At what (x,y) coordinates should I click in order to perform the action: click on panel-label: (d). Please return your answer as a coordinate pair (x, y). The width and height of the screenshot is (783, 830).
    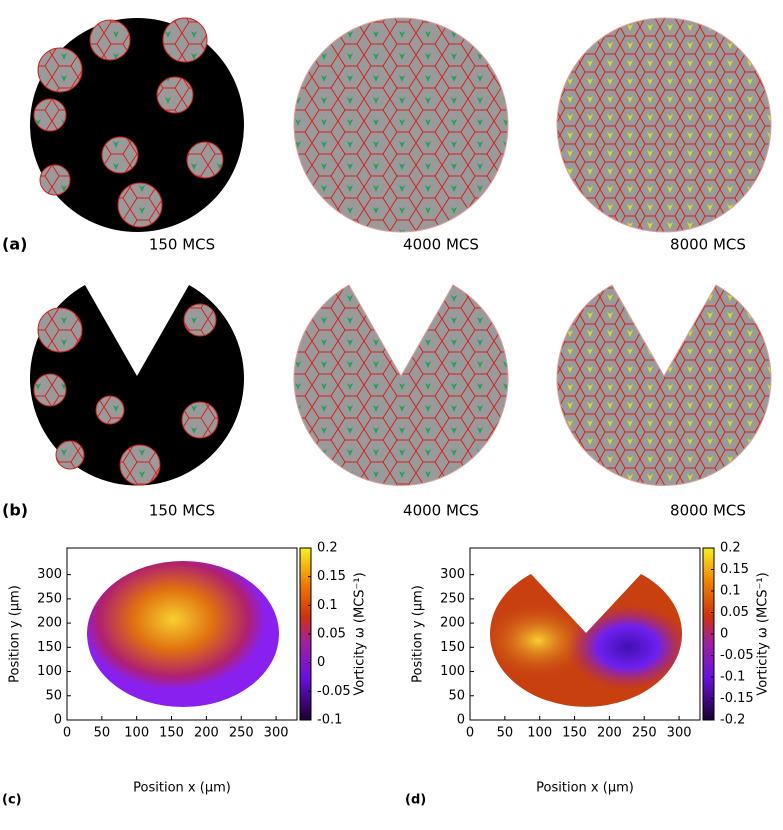
    Looking at the image, I should click on (415, 800).